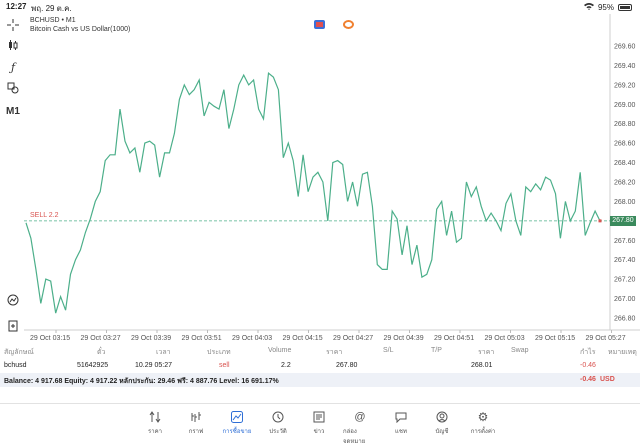 This screenshot has width=640, height=447. I want to click on x-tick-label: 29 Oct 04:15, so click(303, 338).